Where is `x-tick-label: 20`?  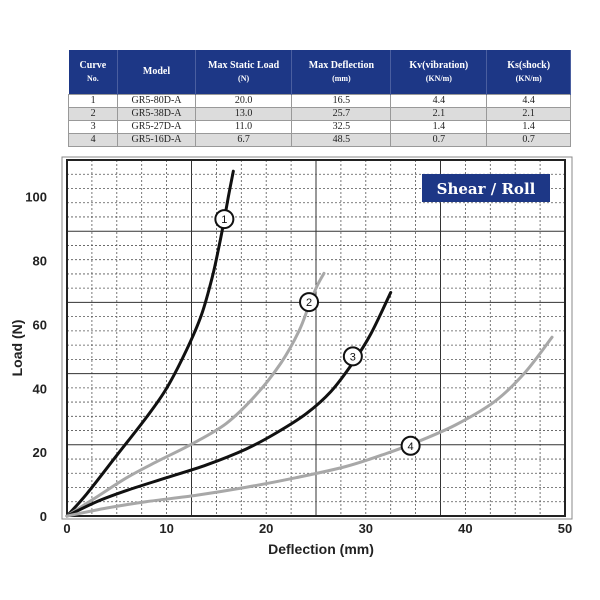
x-tick-label: 20 is located at coordinates (266, 528).